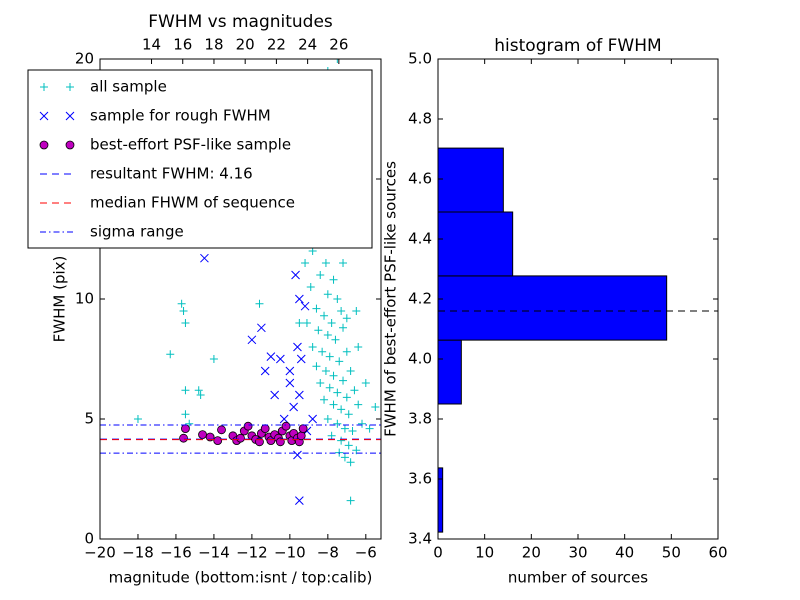  What do you see at coordinates (420, 299) in the screenshot?
I see `y-tick-label: 4.2` at bounding box center [420, 299].